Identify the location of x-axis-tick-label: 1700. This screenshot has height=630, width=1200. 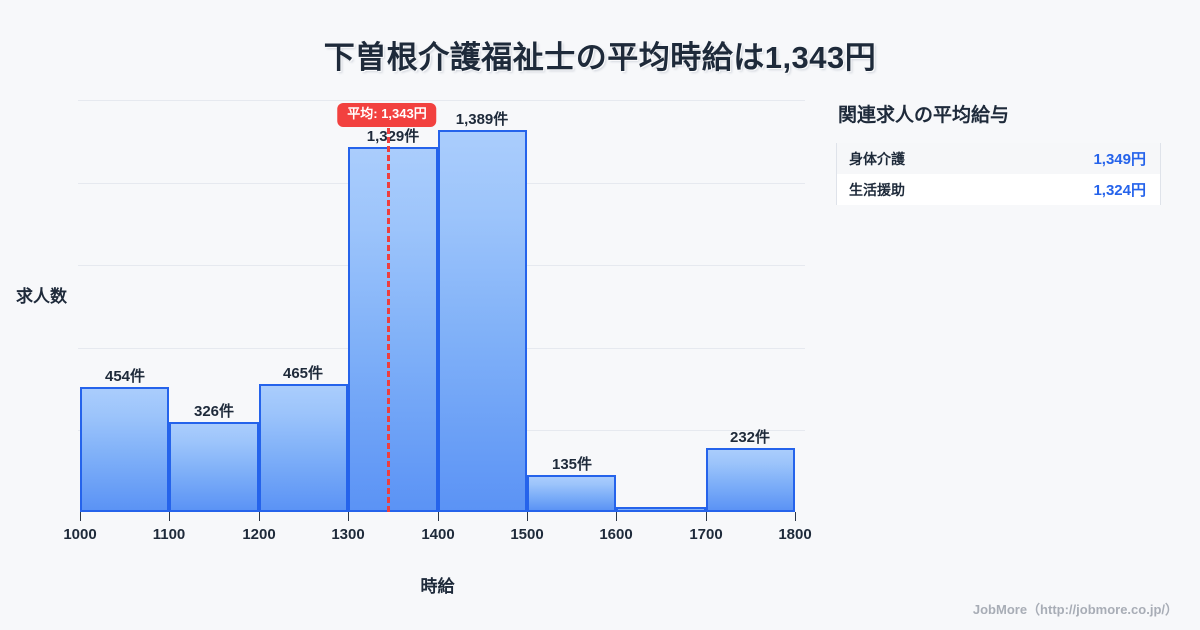
(706, 534).